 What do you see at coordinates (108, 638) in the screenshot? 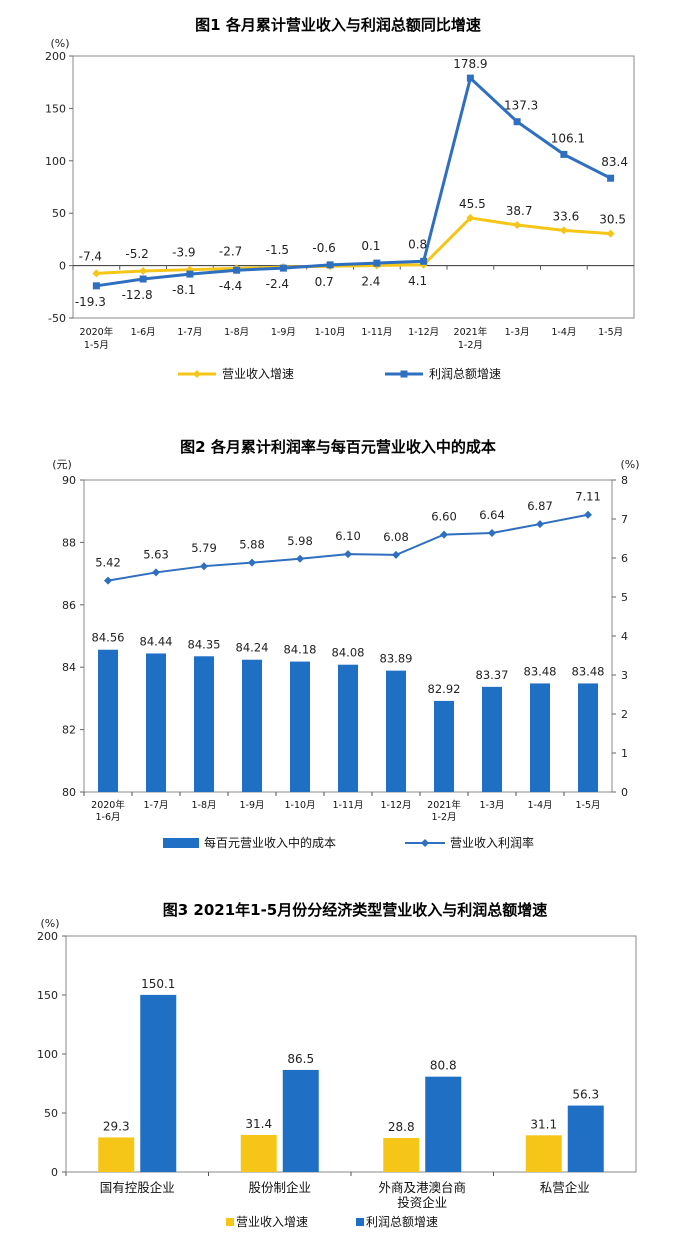
I see `bar-data-label: 84.56` at bounding box center [108, 638].